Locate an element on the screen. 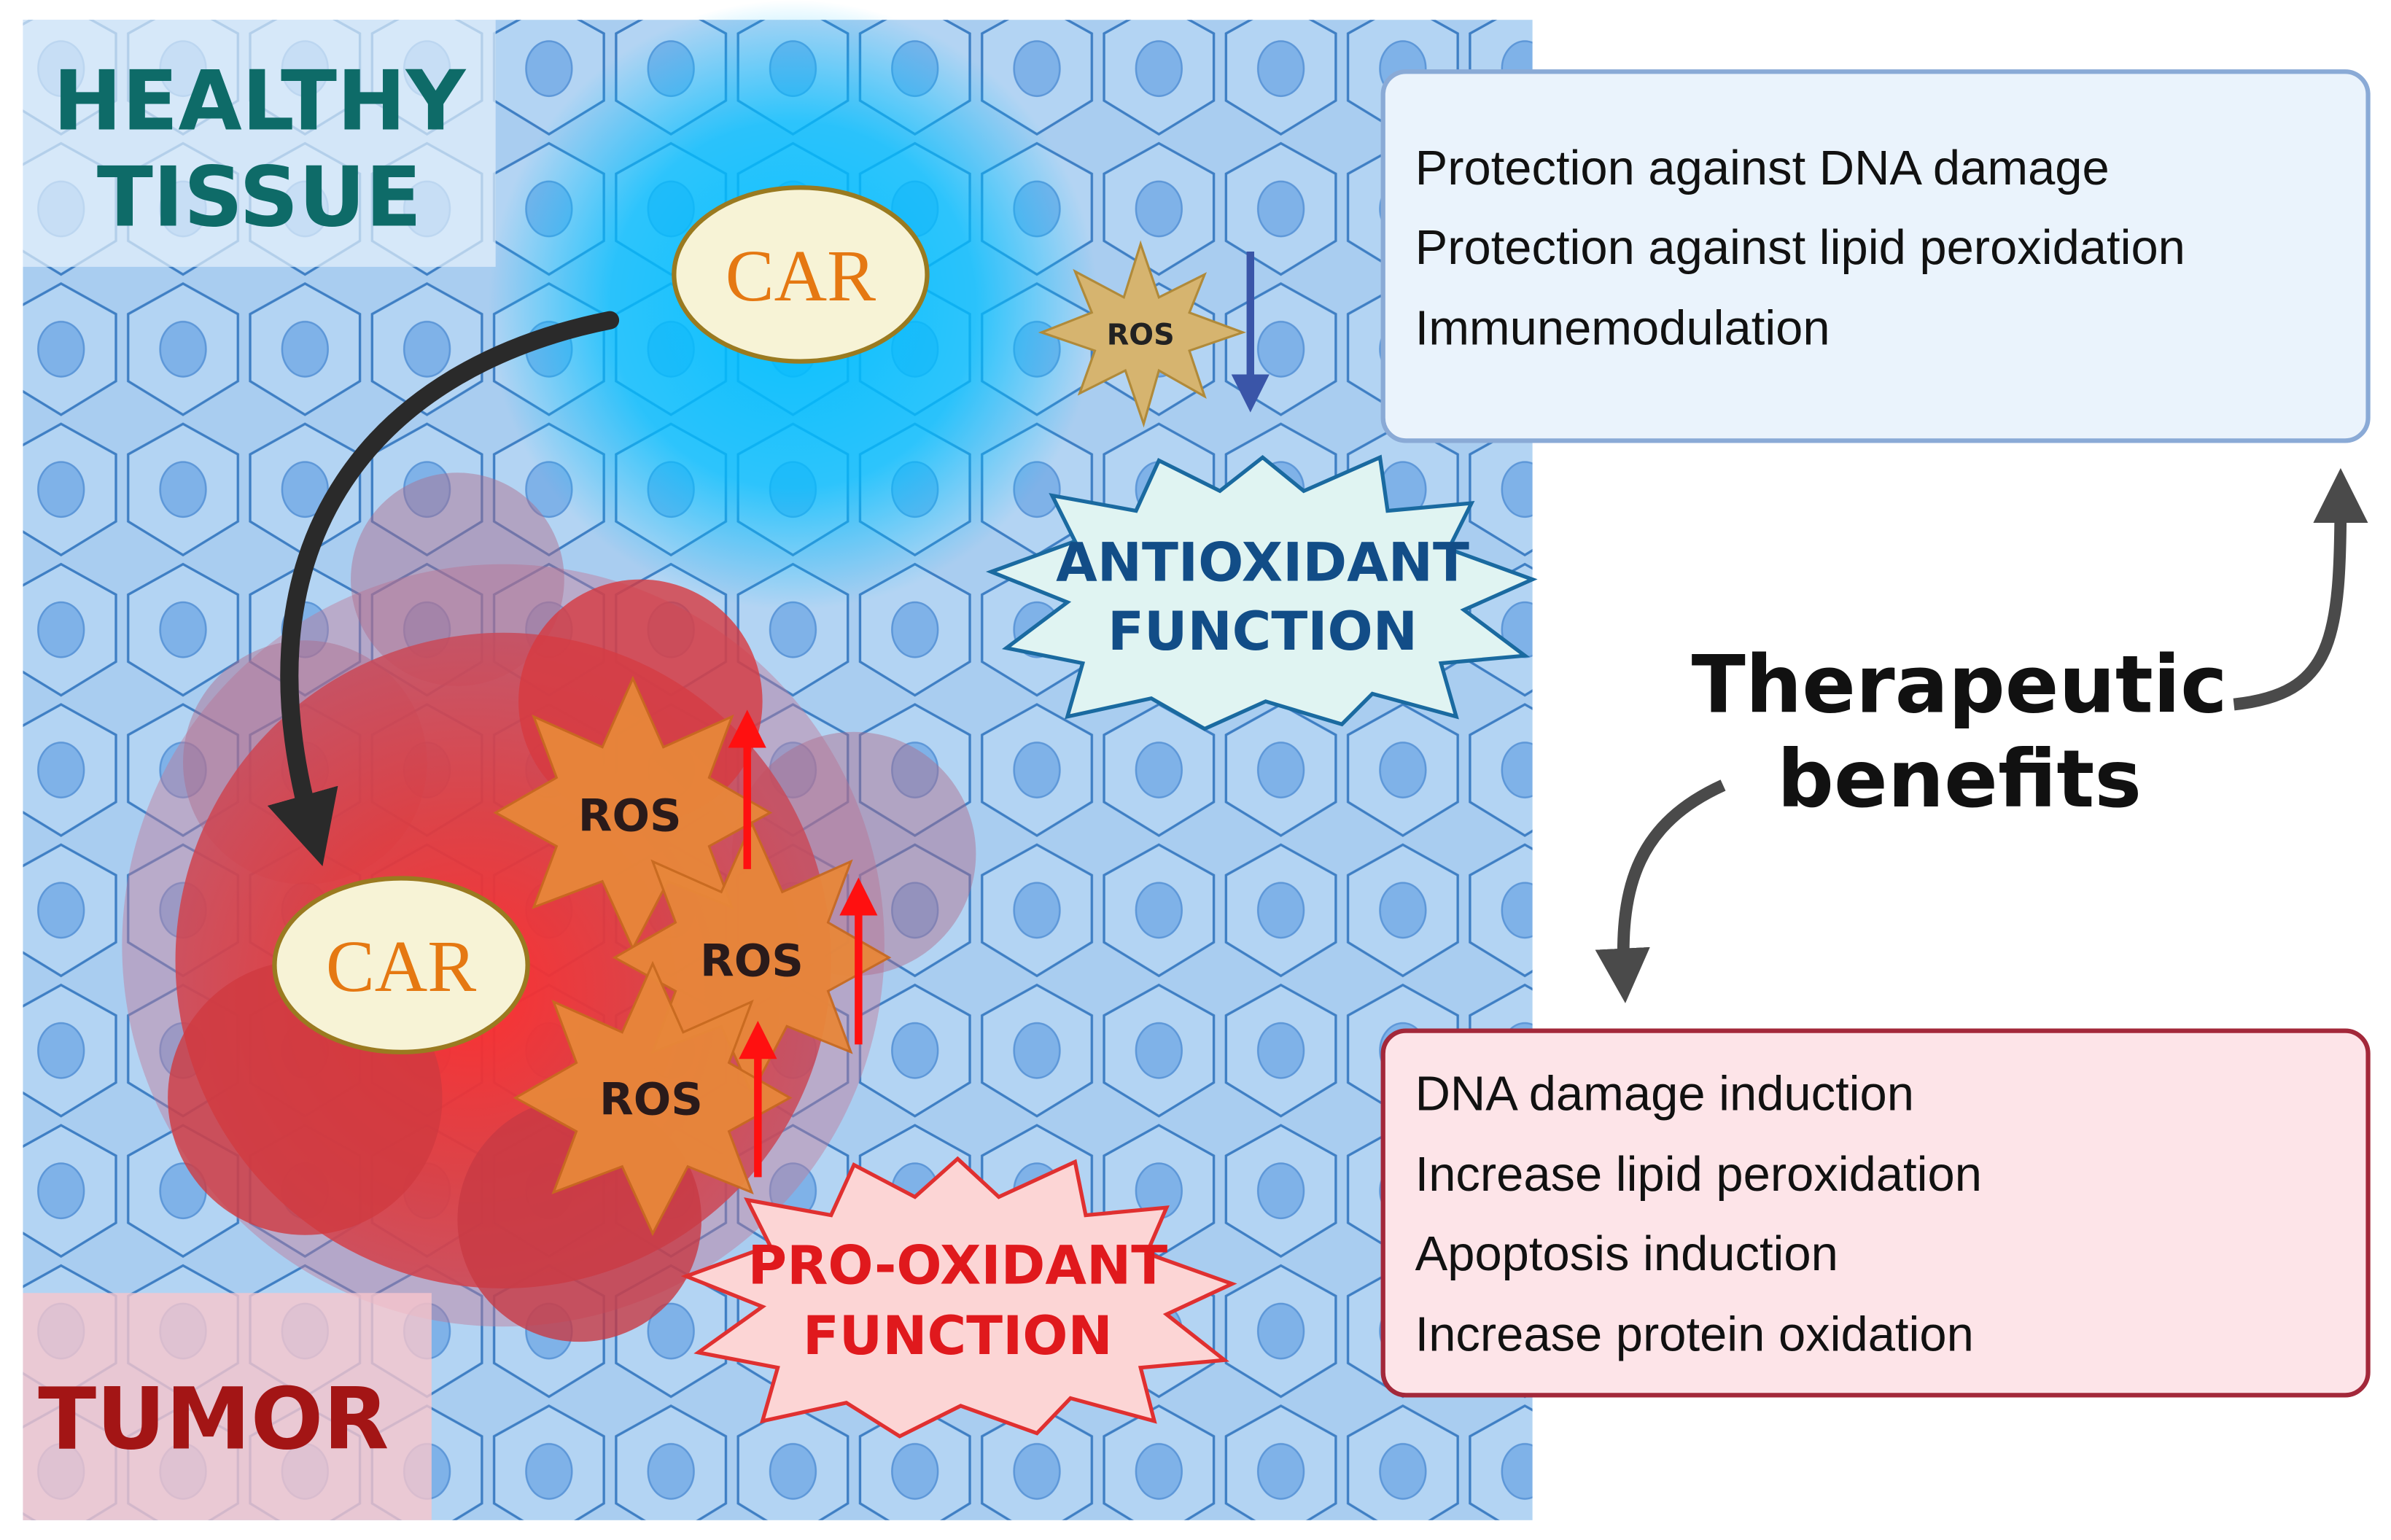  healthy-tissue-label-line2: TISSUE is located at coordinates (259, 197).